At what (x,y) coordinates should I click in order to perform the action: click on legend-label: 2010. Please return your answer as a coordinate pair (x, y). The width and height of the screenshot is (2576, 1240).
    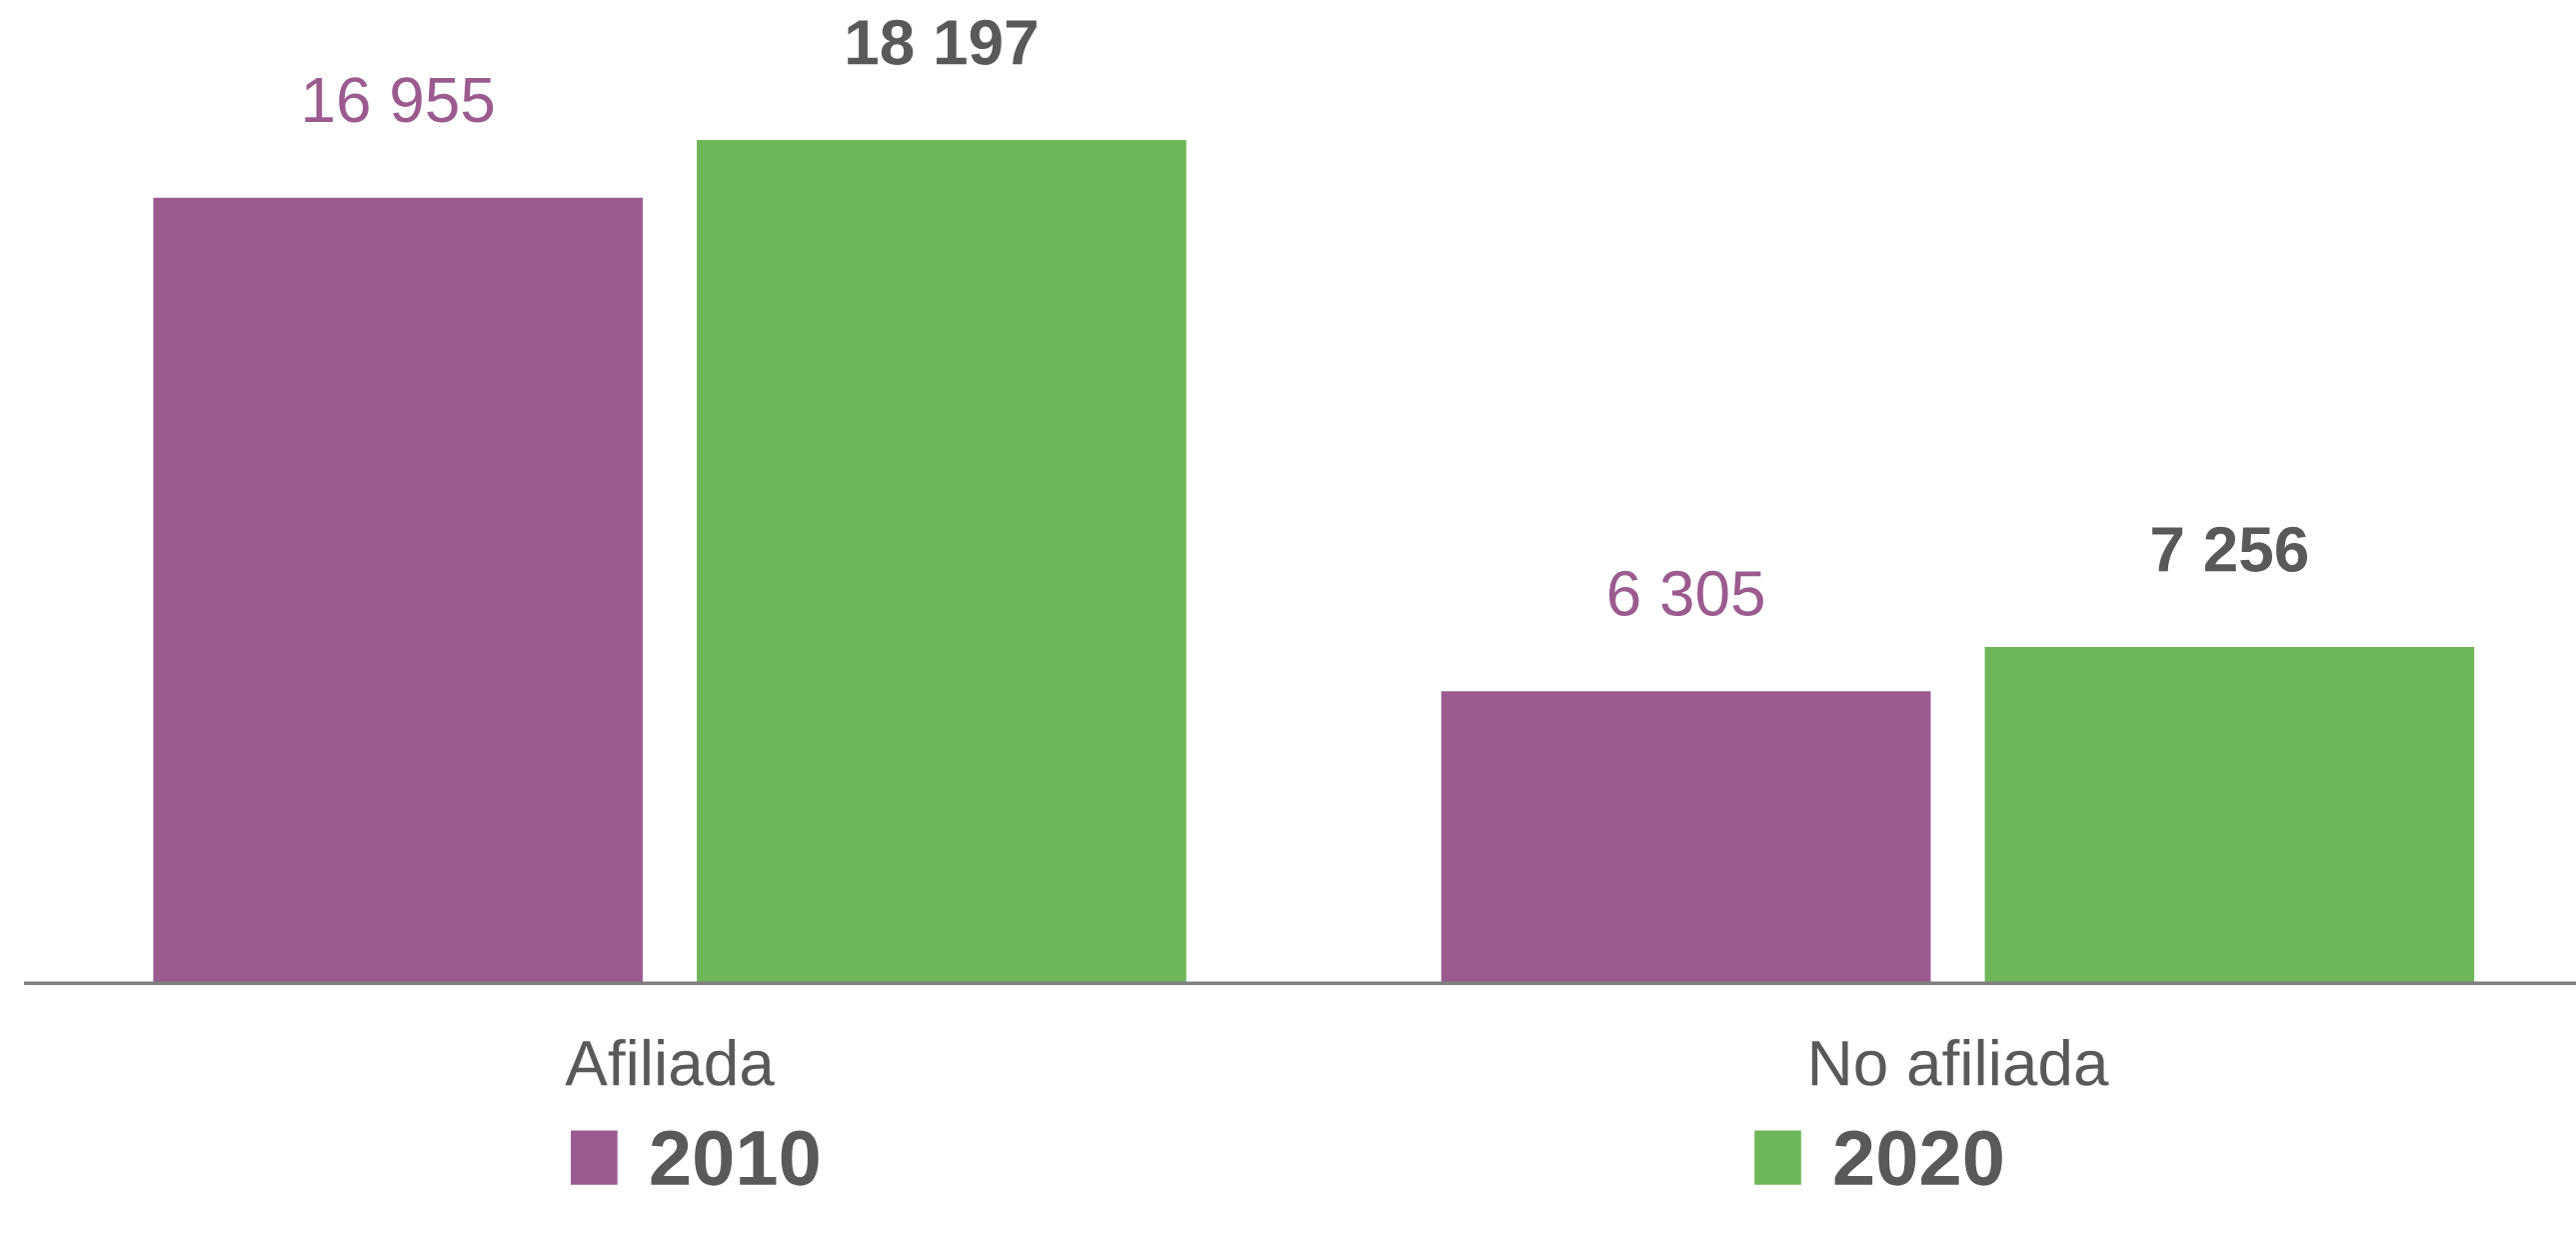
    Looking at the image, I should click on (735, 1158).